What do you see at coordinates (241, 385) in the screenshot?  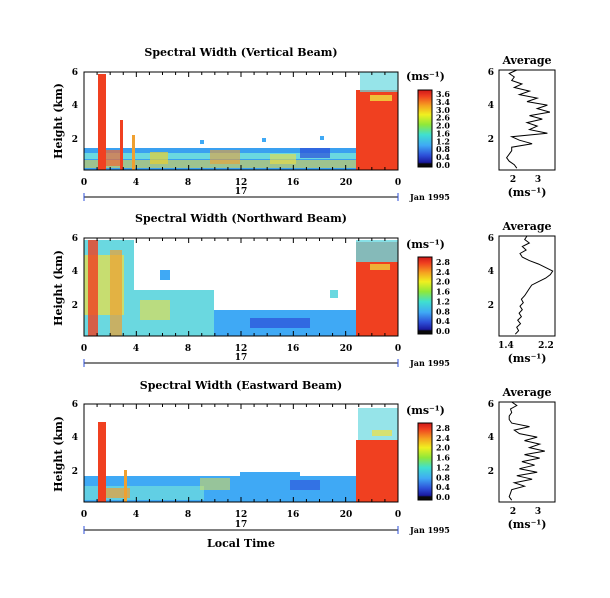 I see `chart-title: Spectral Width (Eastward Beam)` at bounding box center [241, 385].